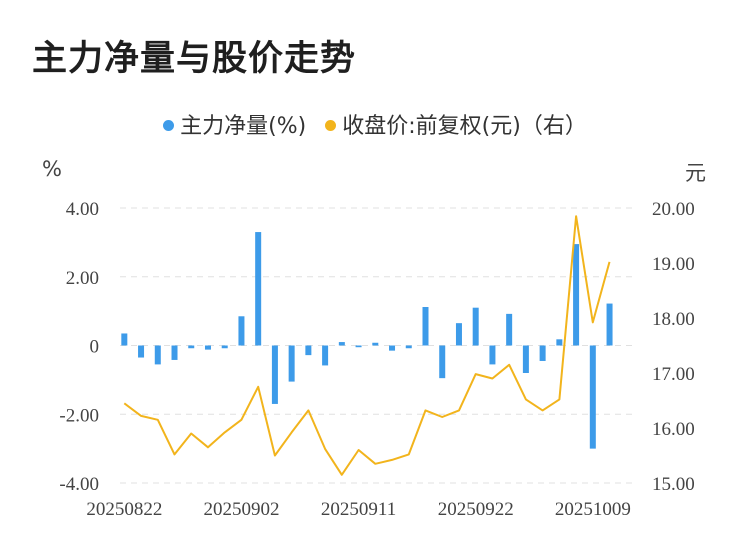 The image size is (750, 558). What do you see at coordinates (593, 509) in the screenshot?
I see `x-axis-tick: 20251009` at bounding box center [593, 509].